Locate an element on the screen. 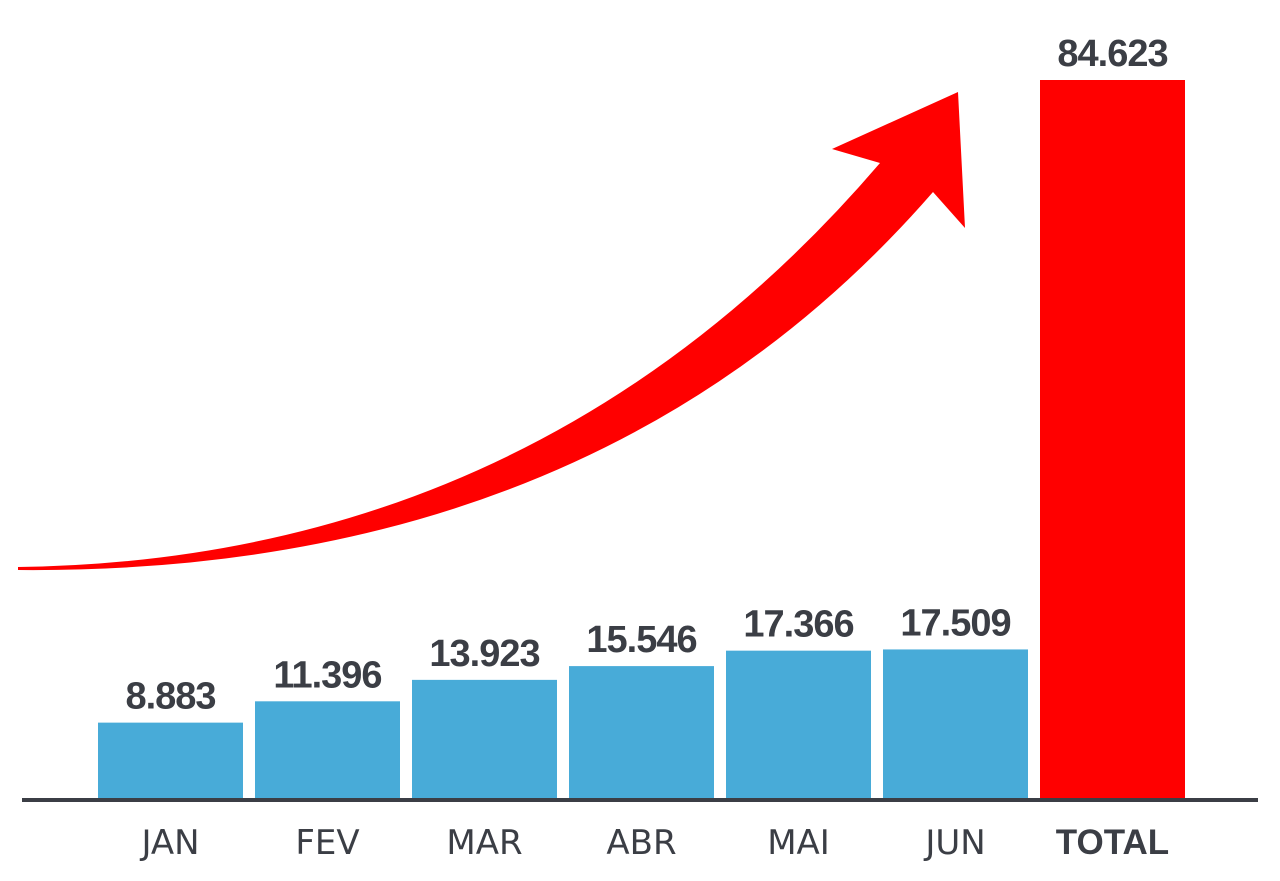 This screenshot has height=881, width=1280. category-label-fev: FEV is located at coordinates (327, 843).